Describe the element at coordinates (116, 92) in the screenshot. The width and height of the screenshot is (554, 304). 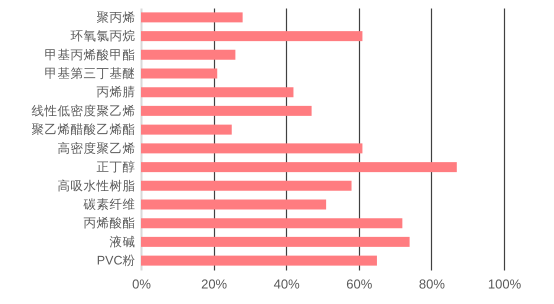
I see `y-tick-label: 丙烯腈` at that location.